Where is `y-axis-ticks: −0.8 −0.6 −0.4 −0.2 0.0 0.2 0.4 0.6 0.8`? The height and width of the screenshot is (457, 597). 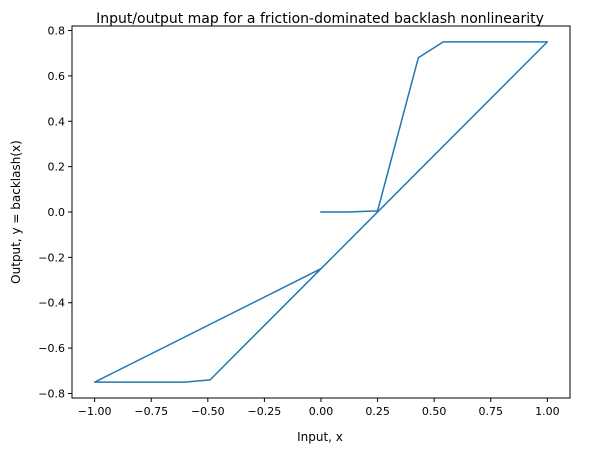
y-axis-ticks: −0.8 −0.6 −0.4 −0.2 0.0 0.2 0.4 0.6 0.8 is located at coordinates (55, 212).